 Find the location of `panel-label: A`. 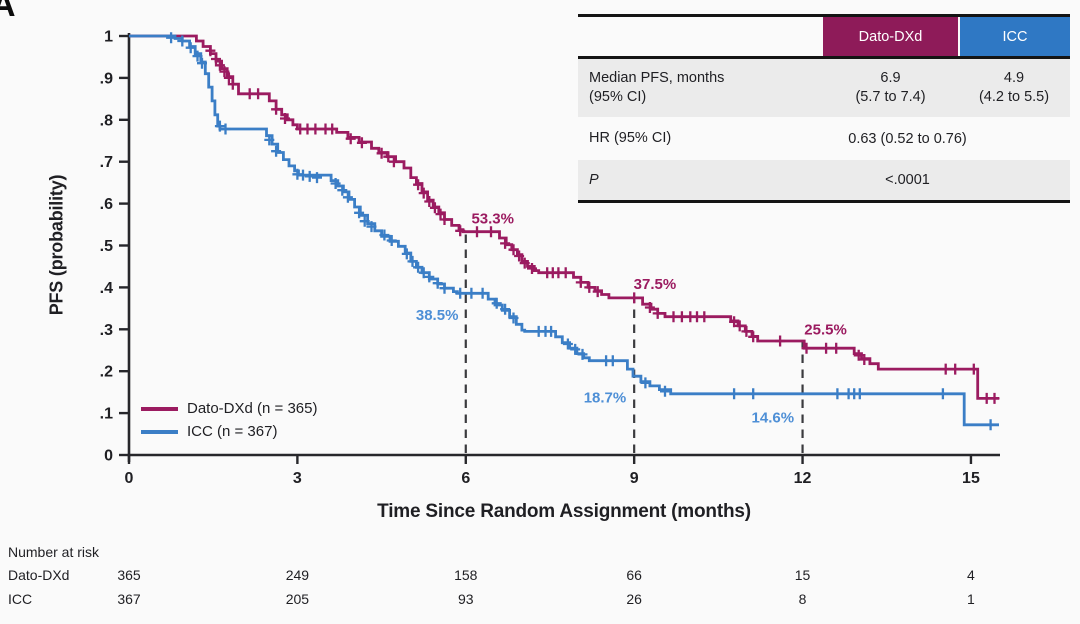

panel-label: A is located at coordinates (8, 12).